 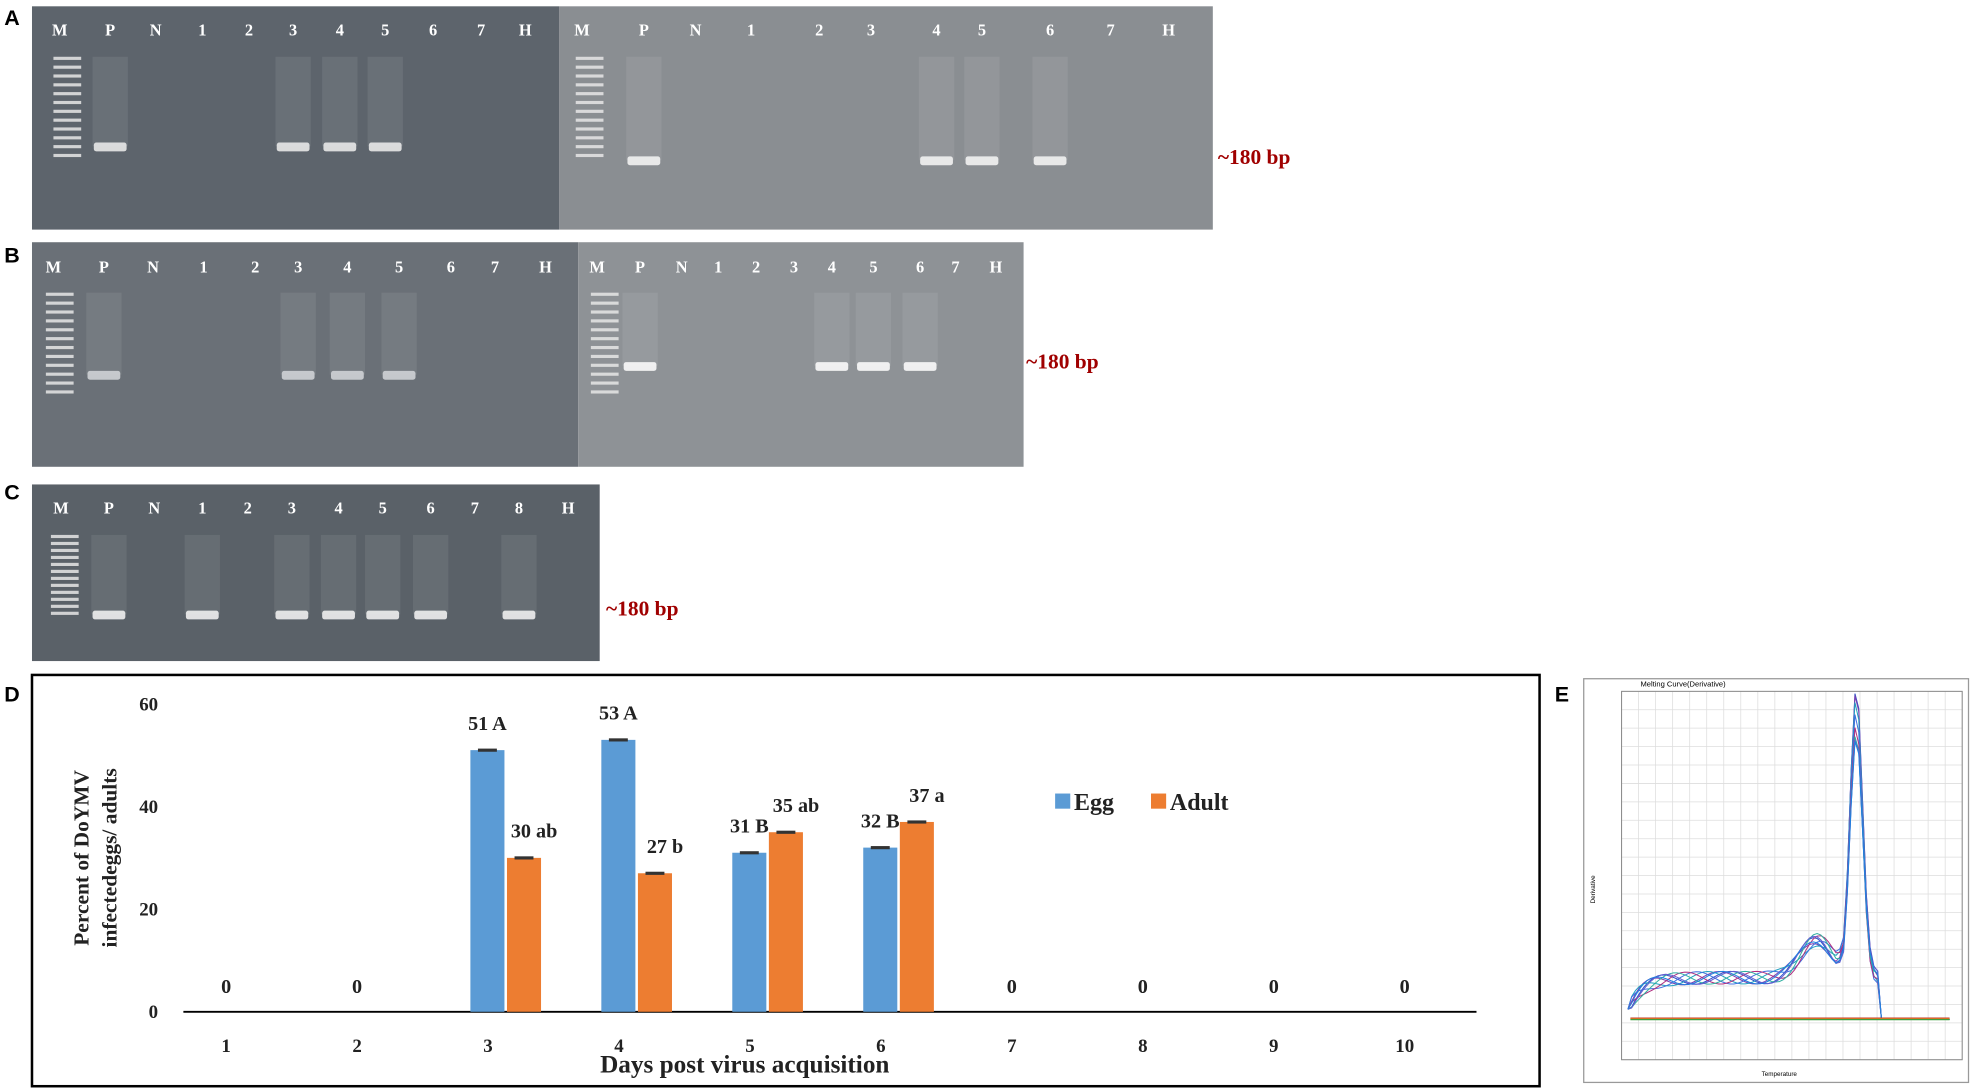 I want to click on value-label: 32 B, so click(x=880, y=821).